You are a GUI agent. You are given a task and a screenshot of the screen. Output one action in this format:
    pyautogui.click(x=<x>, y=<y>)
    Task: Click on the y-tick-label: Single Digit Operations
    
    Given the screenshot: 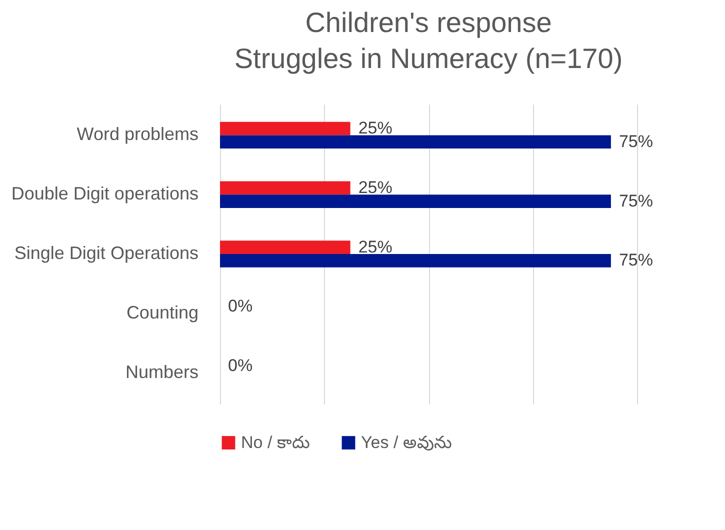 What is the action you would take?
    pyautogui.click(x=106, y=253)
    